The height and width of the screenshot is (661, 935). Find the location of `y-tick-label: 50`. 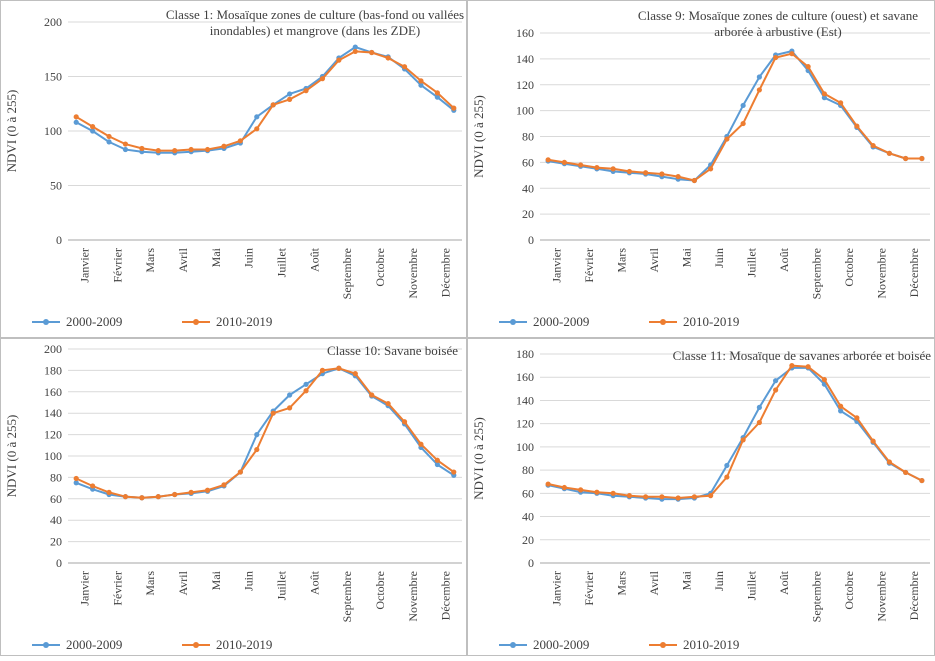

y-tick-label: 50 is located at coordinates (56, 186).